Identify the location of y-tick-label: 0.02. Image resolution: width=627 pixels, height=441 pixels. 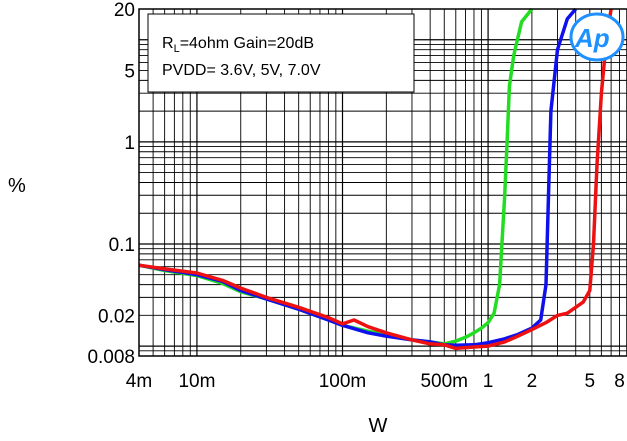
(116, 316).